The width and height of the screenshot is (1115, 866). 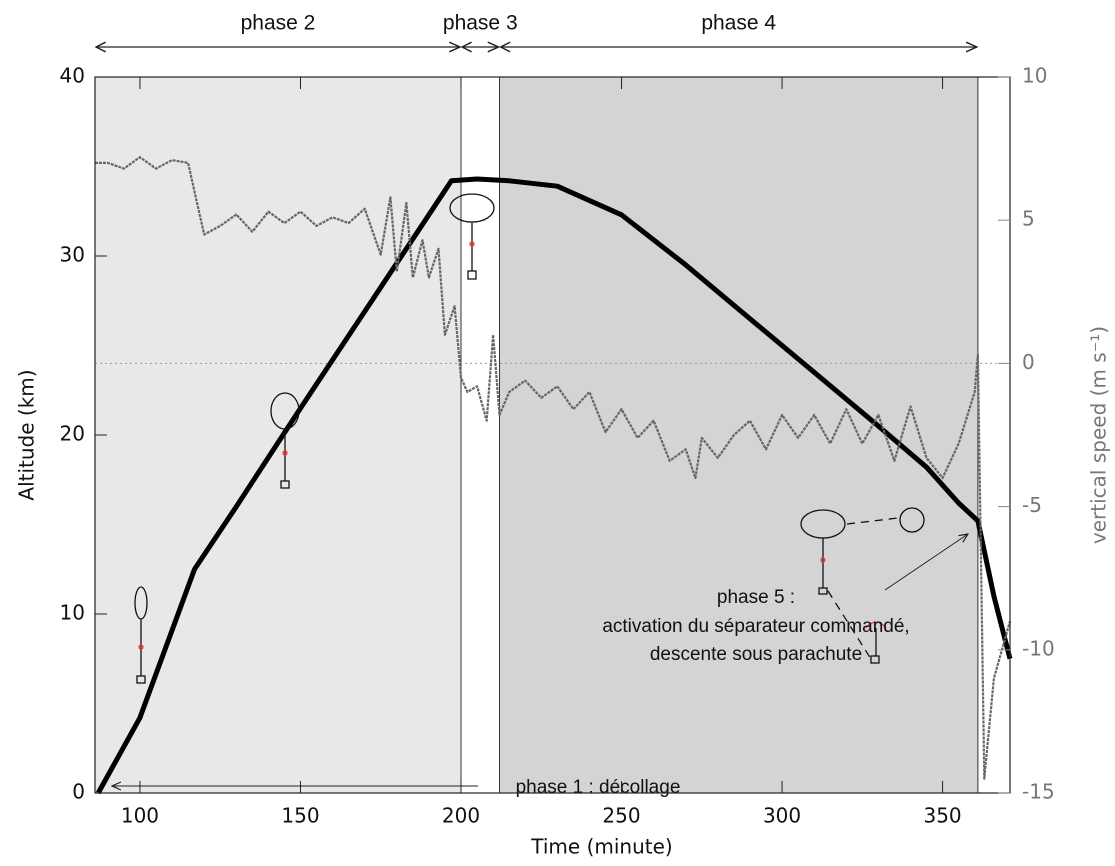 I want to click on y2-tick-label: -10, so click(x=1038, y=648).